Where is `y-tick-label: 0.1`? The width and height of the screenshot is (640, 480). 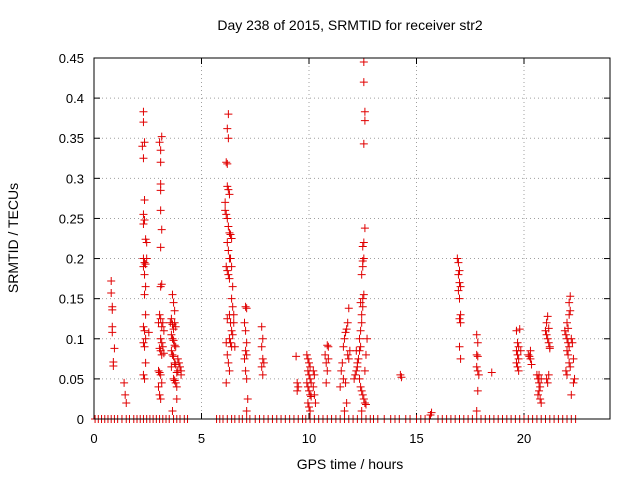 y-tick-label: 0.1 is located at coordinates (75, 339).